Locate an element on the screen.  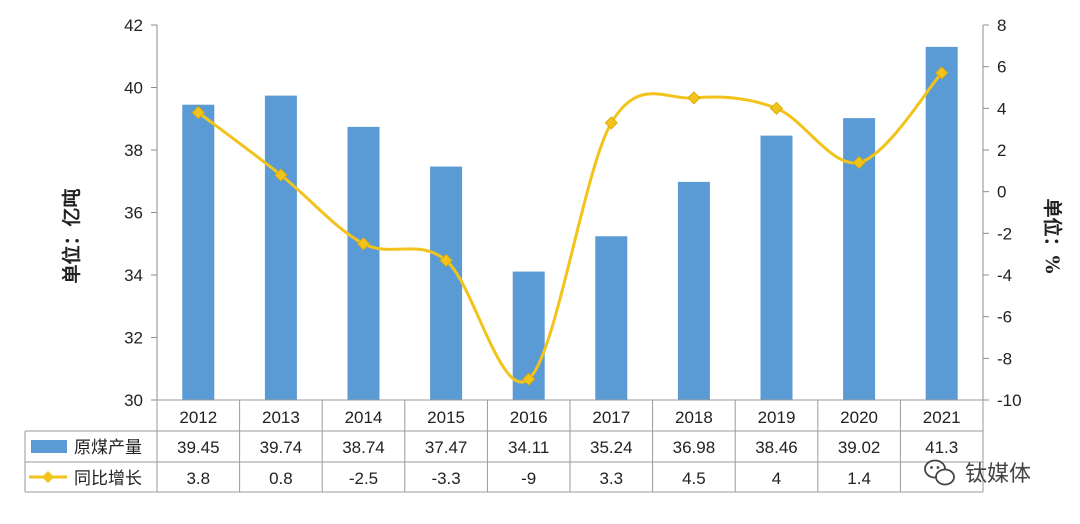
growth-point-2013 is located at coordinates (281, 175).